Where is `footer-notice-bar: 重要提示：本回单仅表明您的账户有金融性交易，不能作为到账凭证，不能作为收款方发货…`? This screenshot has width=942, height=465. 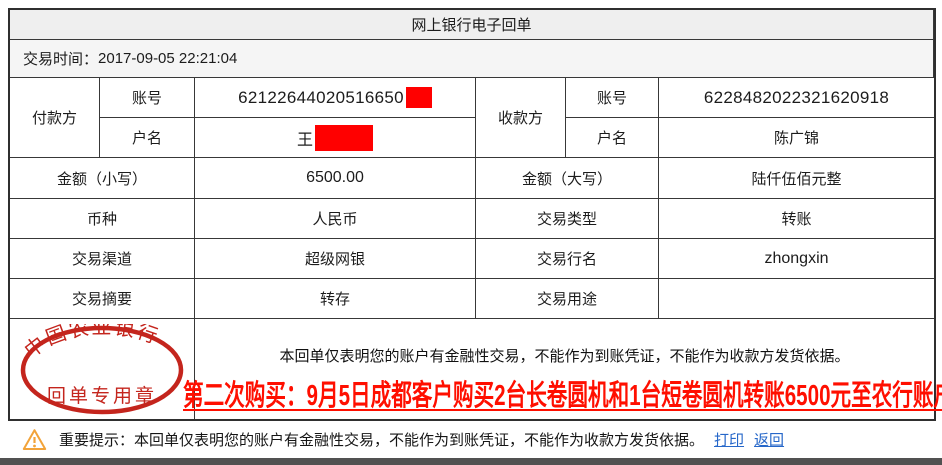 footer-notice-bar: 重要提示：本回单仅表明您的账户有金融性交易，不能作为到账凭证，不能作为收款方发货… is located at coordinates (403, 439).